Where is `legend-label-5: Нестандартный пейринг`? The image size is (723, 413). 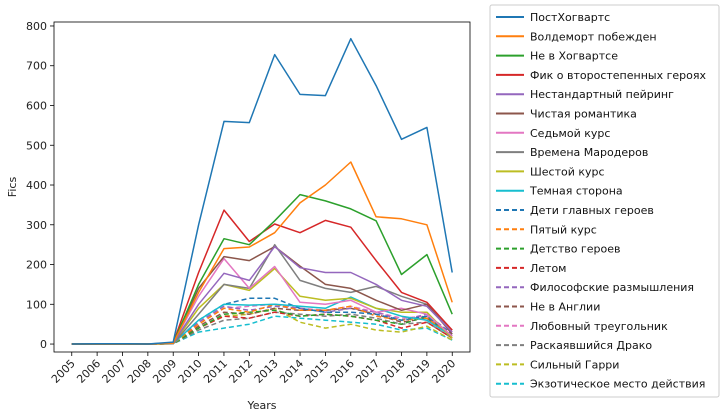 legend-label-5: Нестандартный пейринг is located at coordinates (602, 94).